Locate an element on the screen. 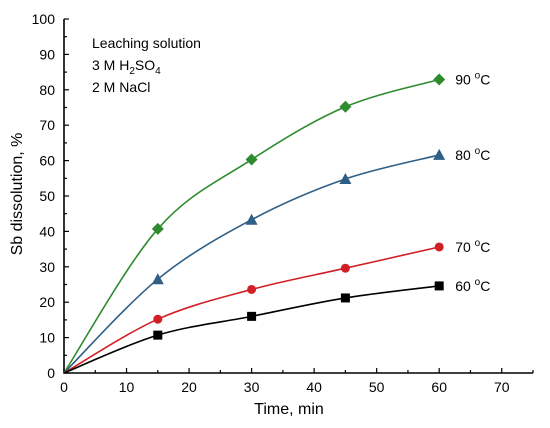 This screenshot has width=550, height=428. series-label: 70 oC is located at coordinates (472, 246).